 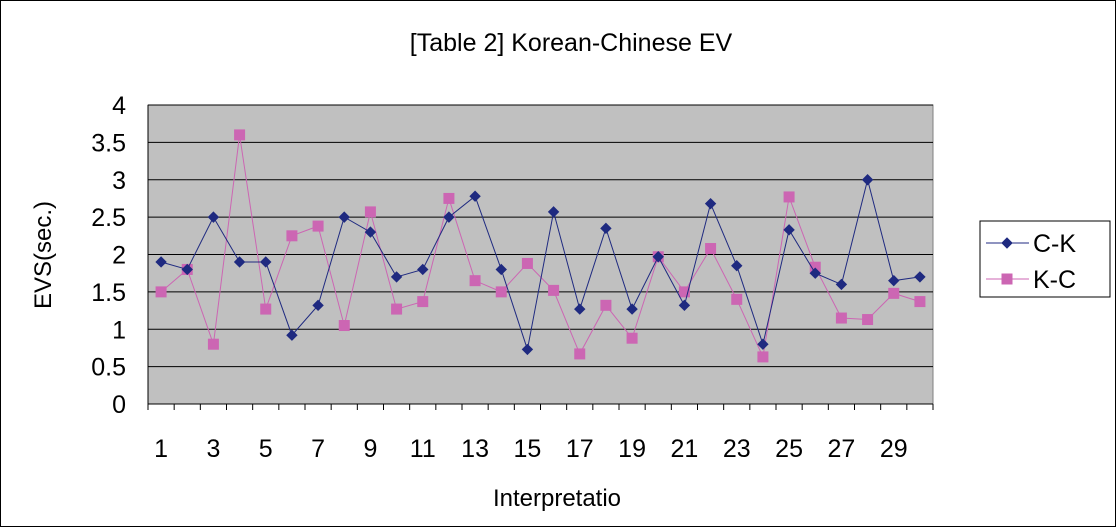 What do you see at coordinates (789, 449) in the screenshot?
I see `x-tick-label: 25` at bounding box center [789, 449].